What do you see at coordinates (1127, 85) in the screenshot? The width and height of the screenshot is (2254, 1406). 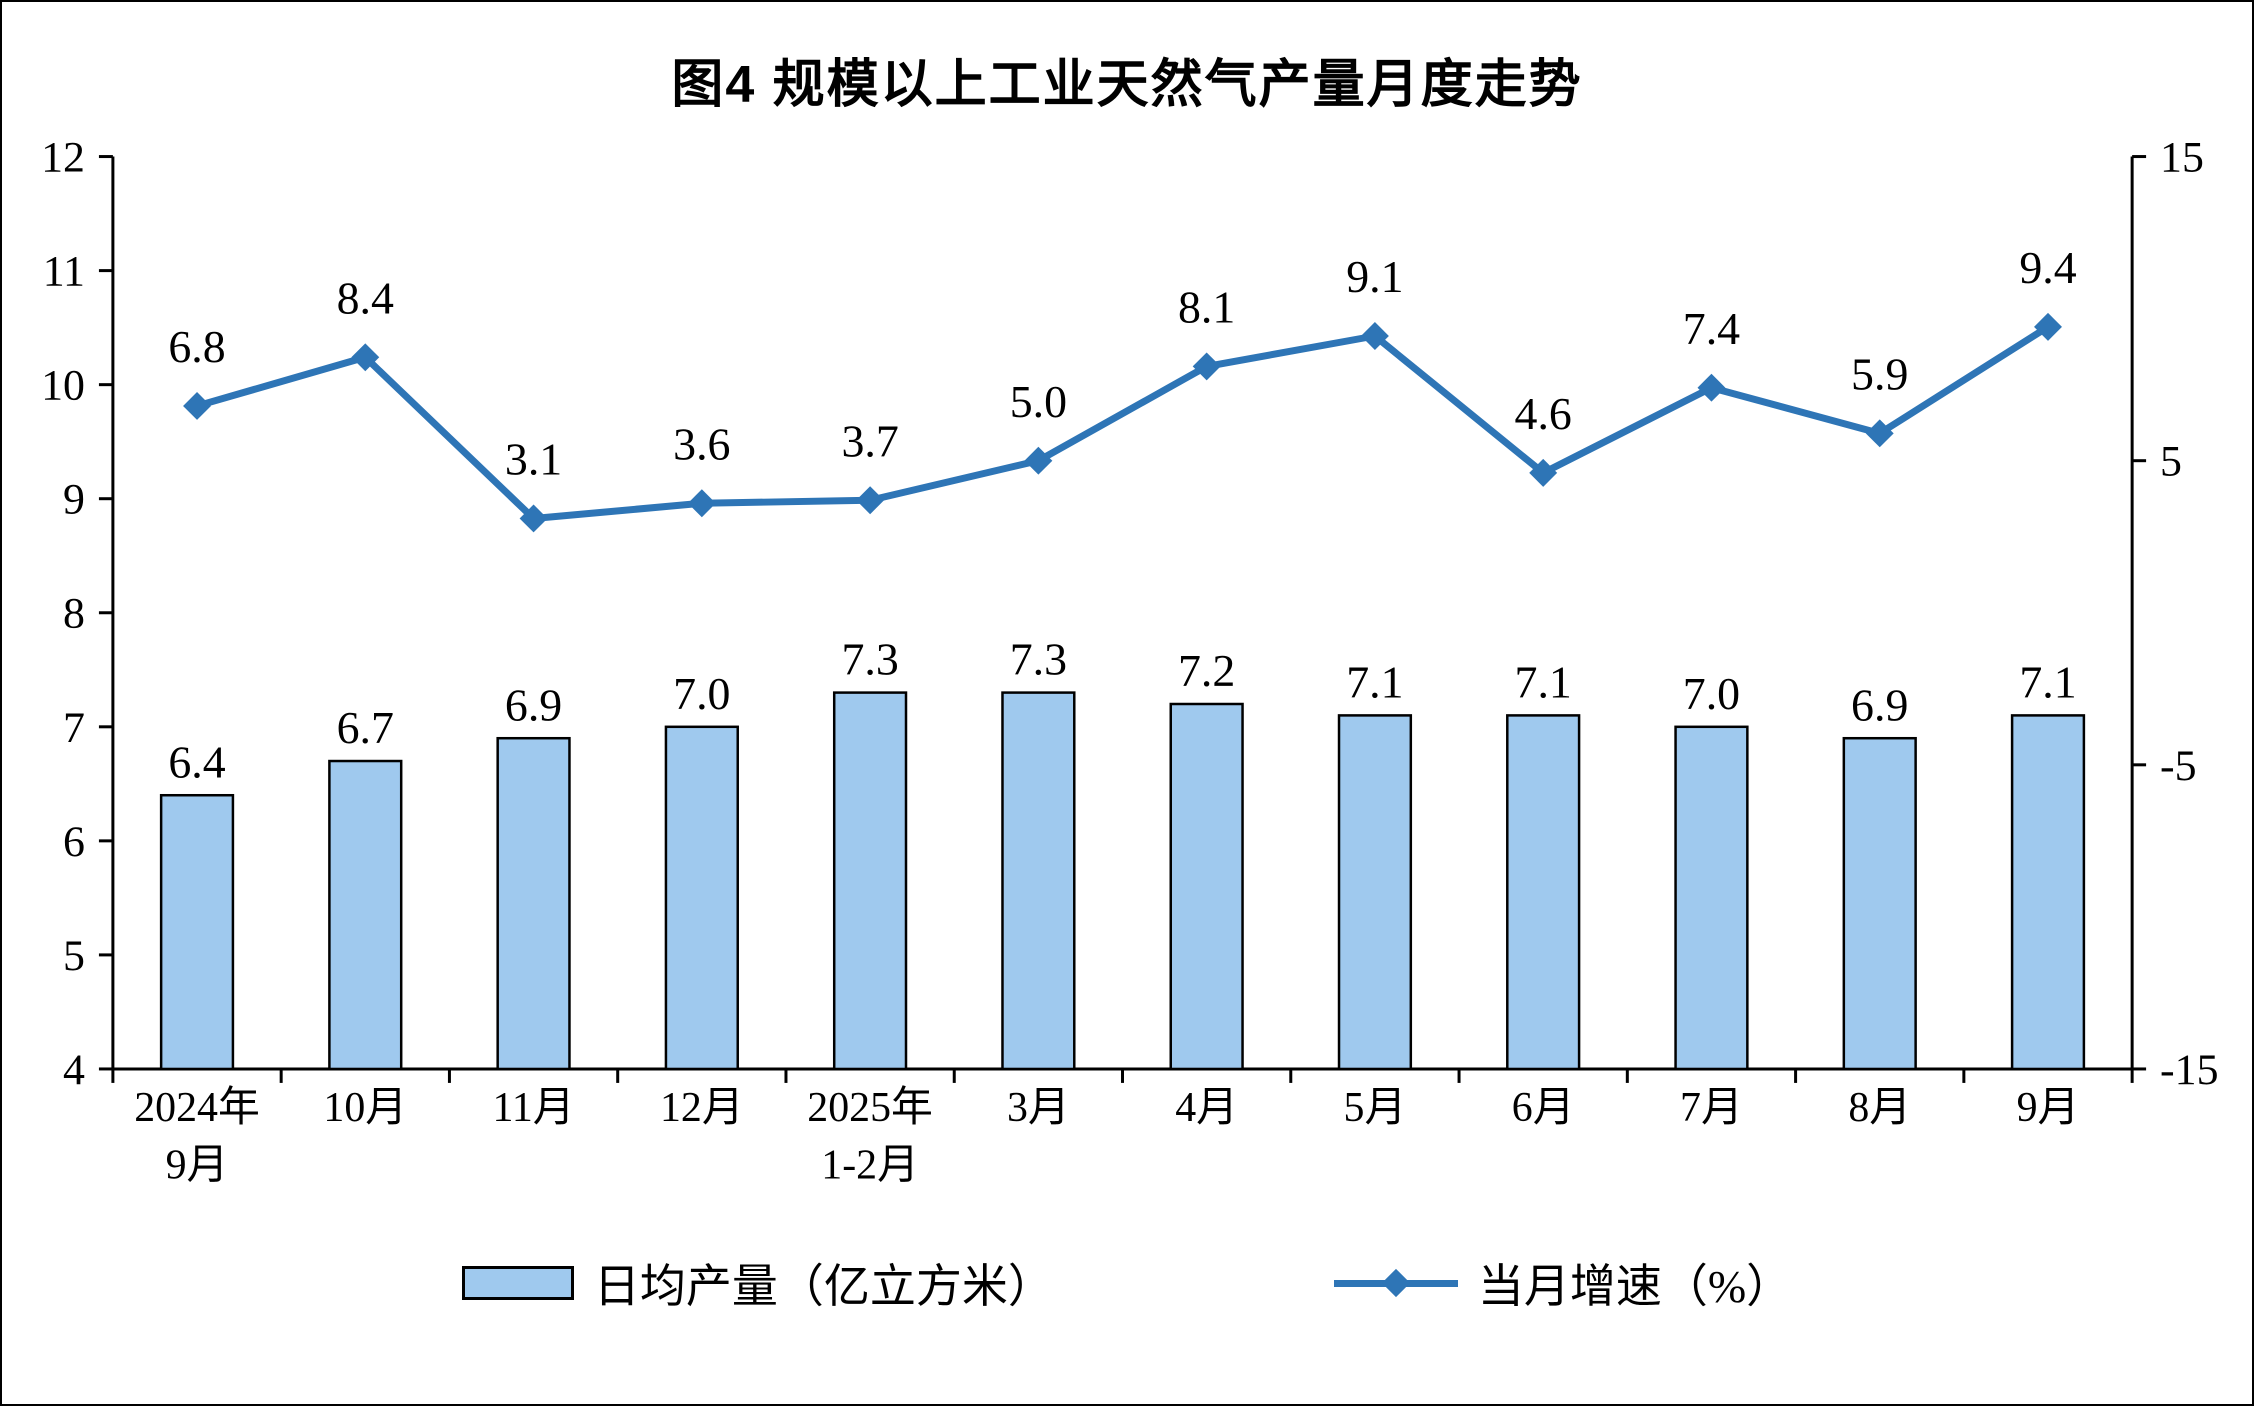 I see `chart-title: 图4 规模以上工业天然气产量月度走势` at bounding box center [1127, 85].